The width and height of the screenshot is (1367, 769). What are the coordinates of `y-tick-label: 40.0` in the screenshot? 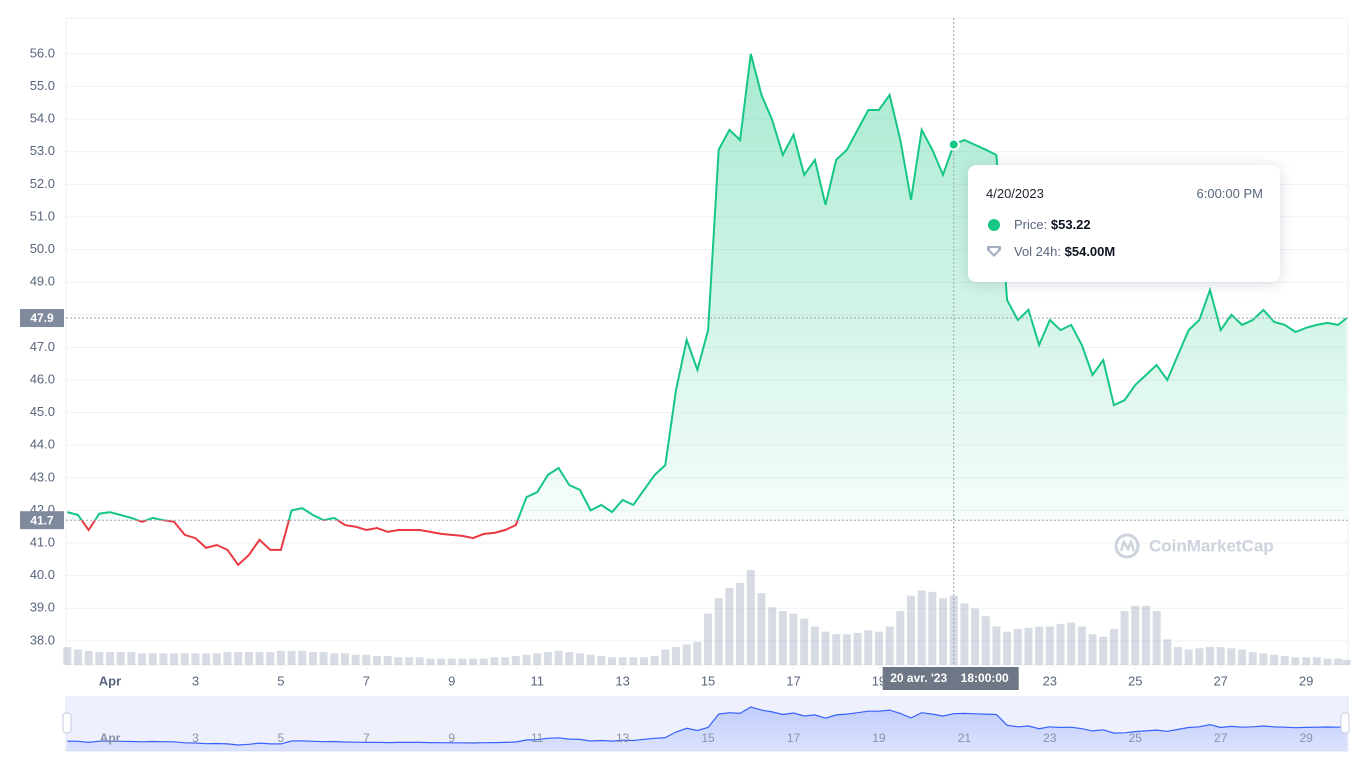 It's located at (42, 574).